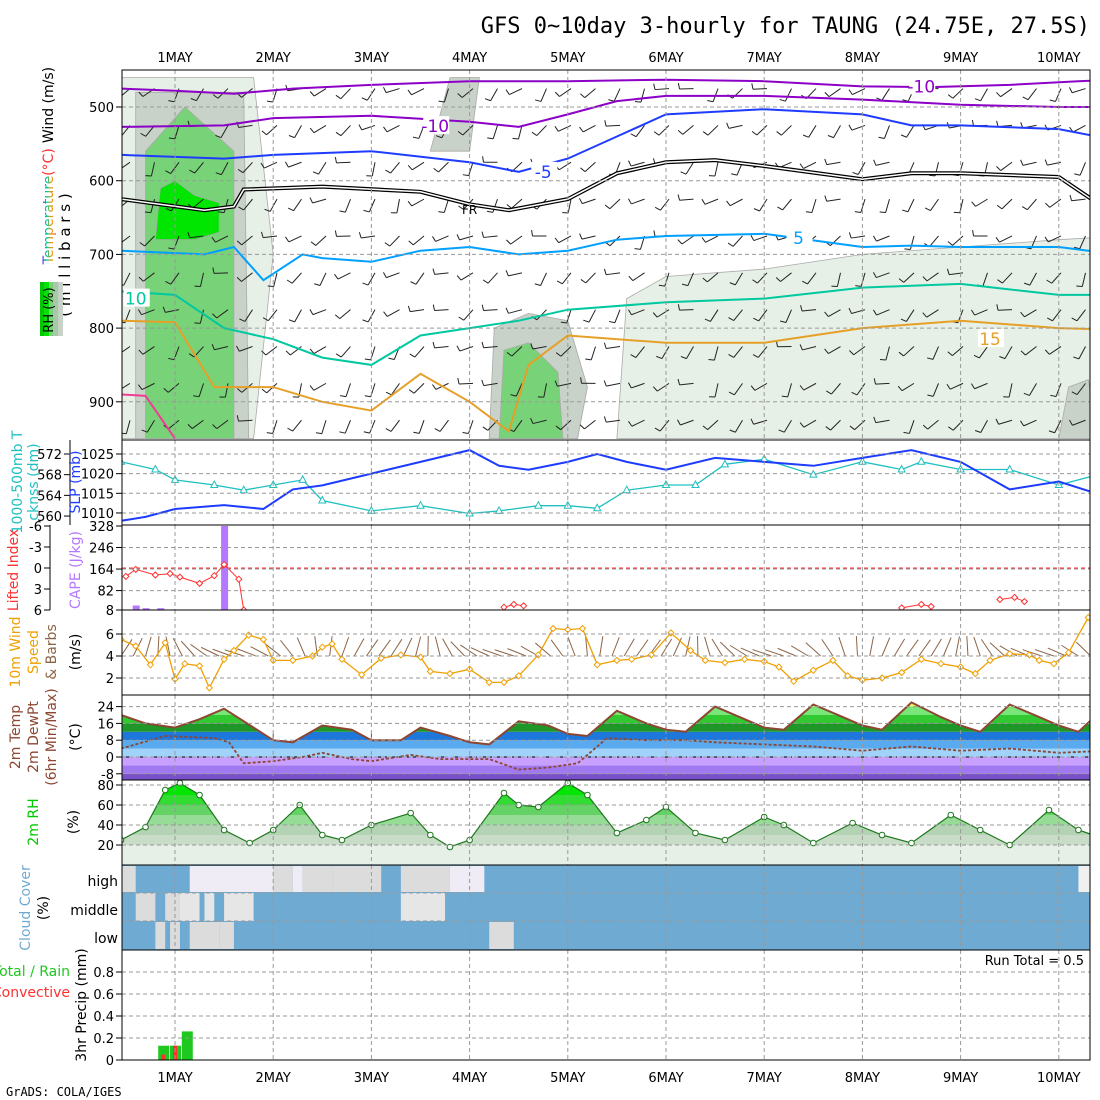 Image resolution: width=1100 pixels, height=1100 pixels. What do you see at coordinates (44, 908) in the screenshot?
I see `cloud-unit-label: (%)` at bounding box center [44, 908].